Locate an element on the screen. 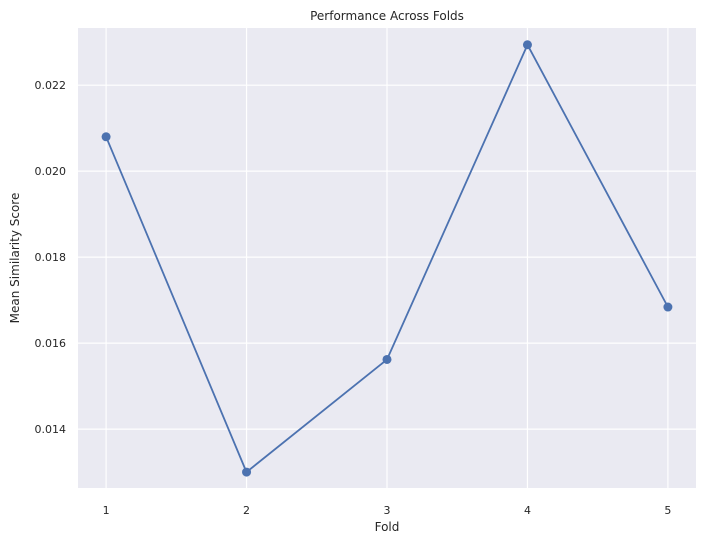 The height and width of the screenshot is (545, 706). x-tick-label: 5 is located at coordinates (667, 510).